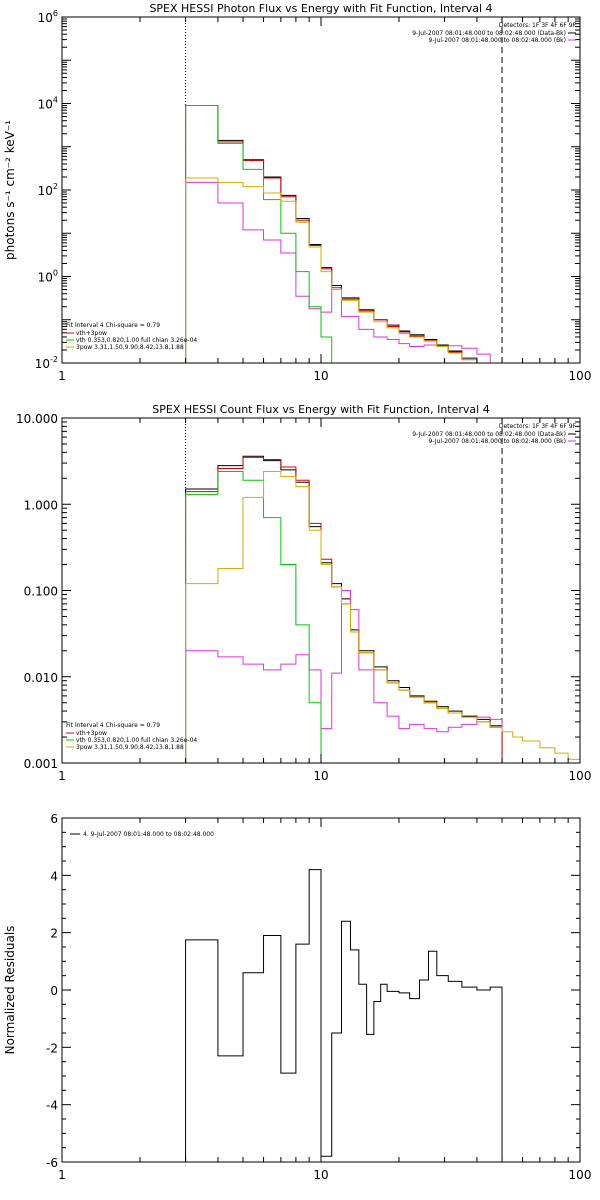 Image resolution: width=600 pixels, height=1200 pixels. I want to click on y-tick-label: 10⁴, so click(48, 104).